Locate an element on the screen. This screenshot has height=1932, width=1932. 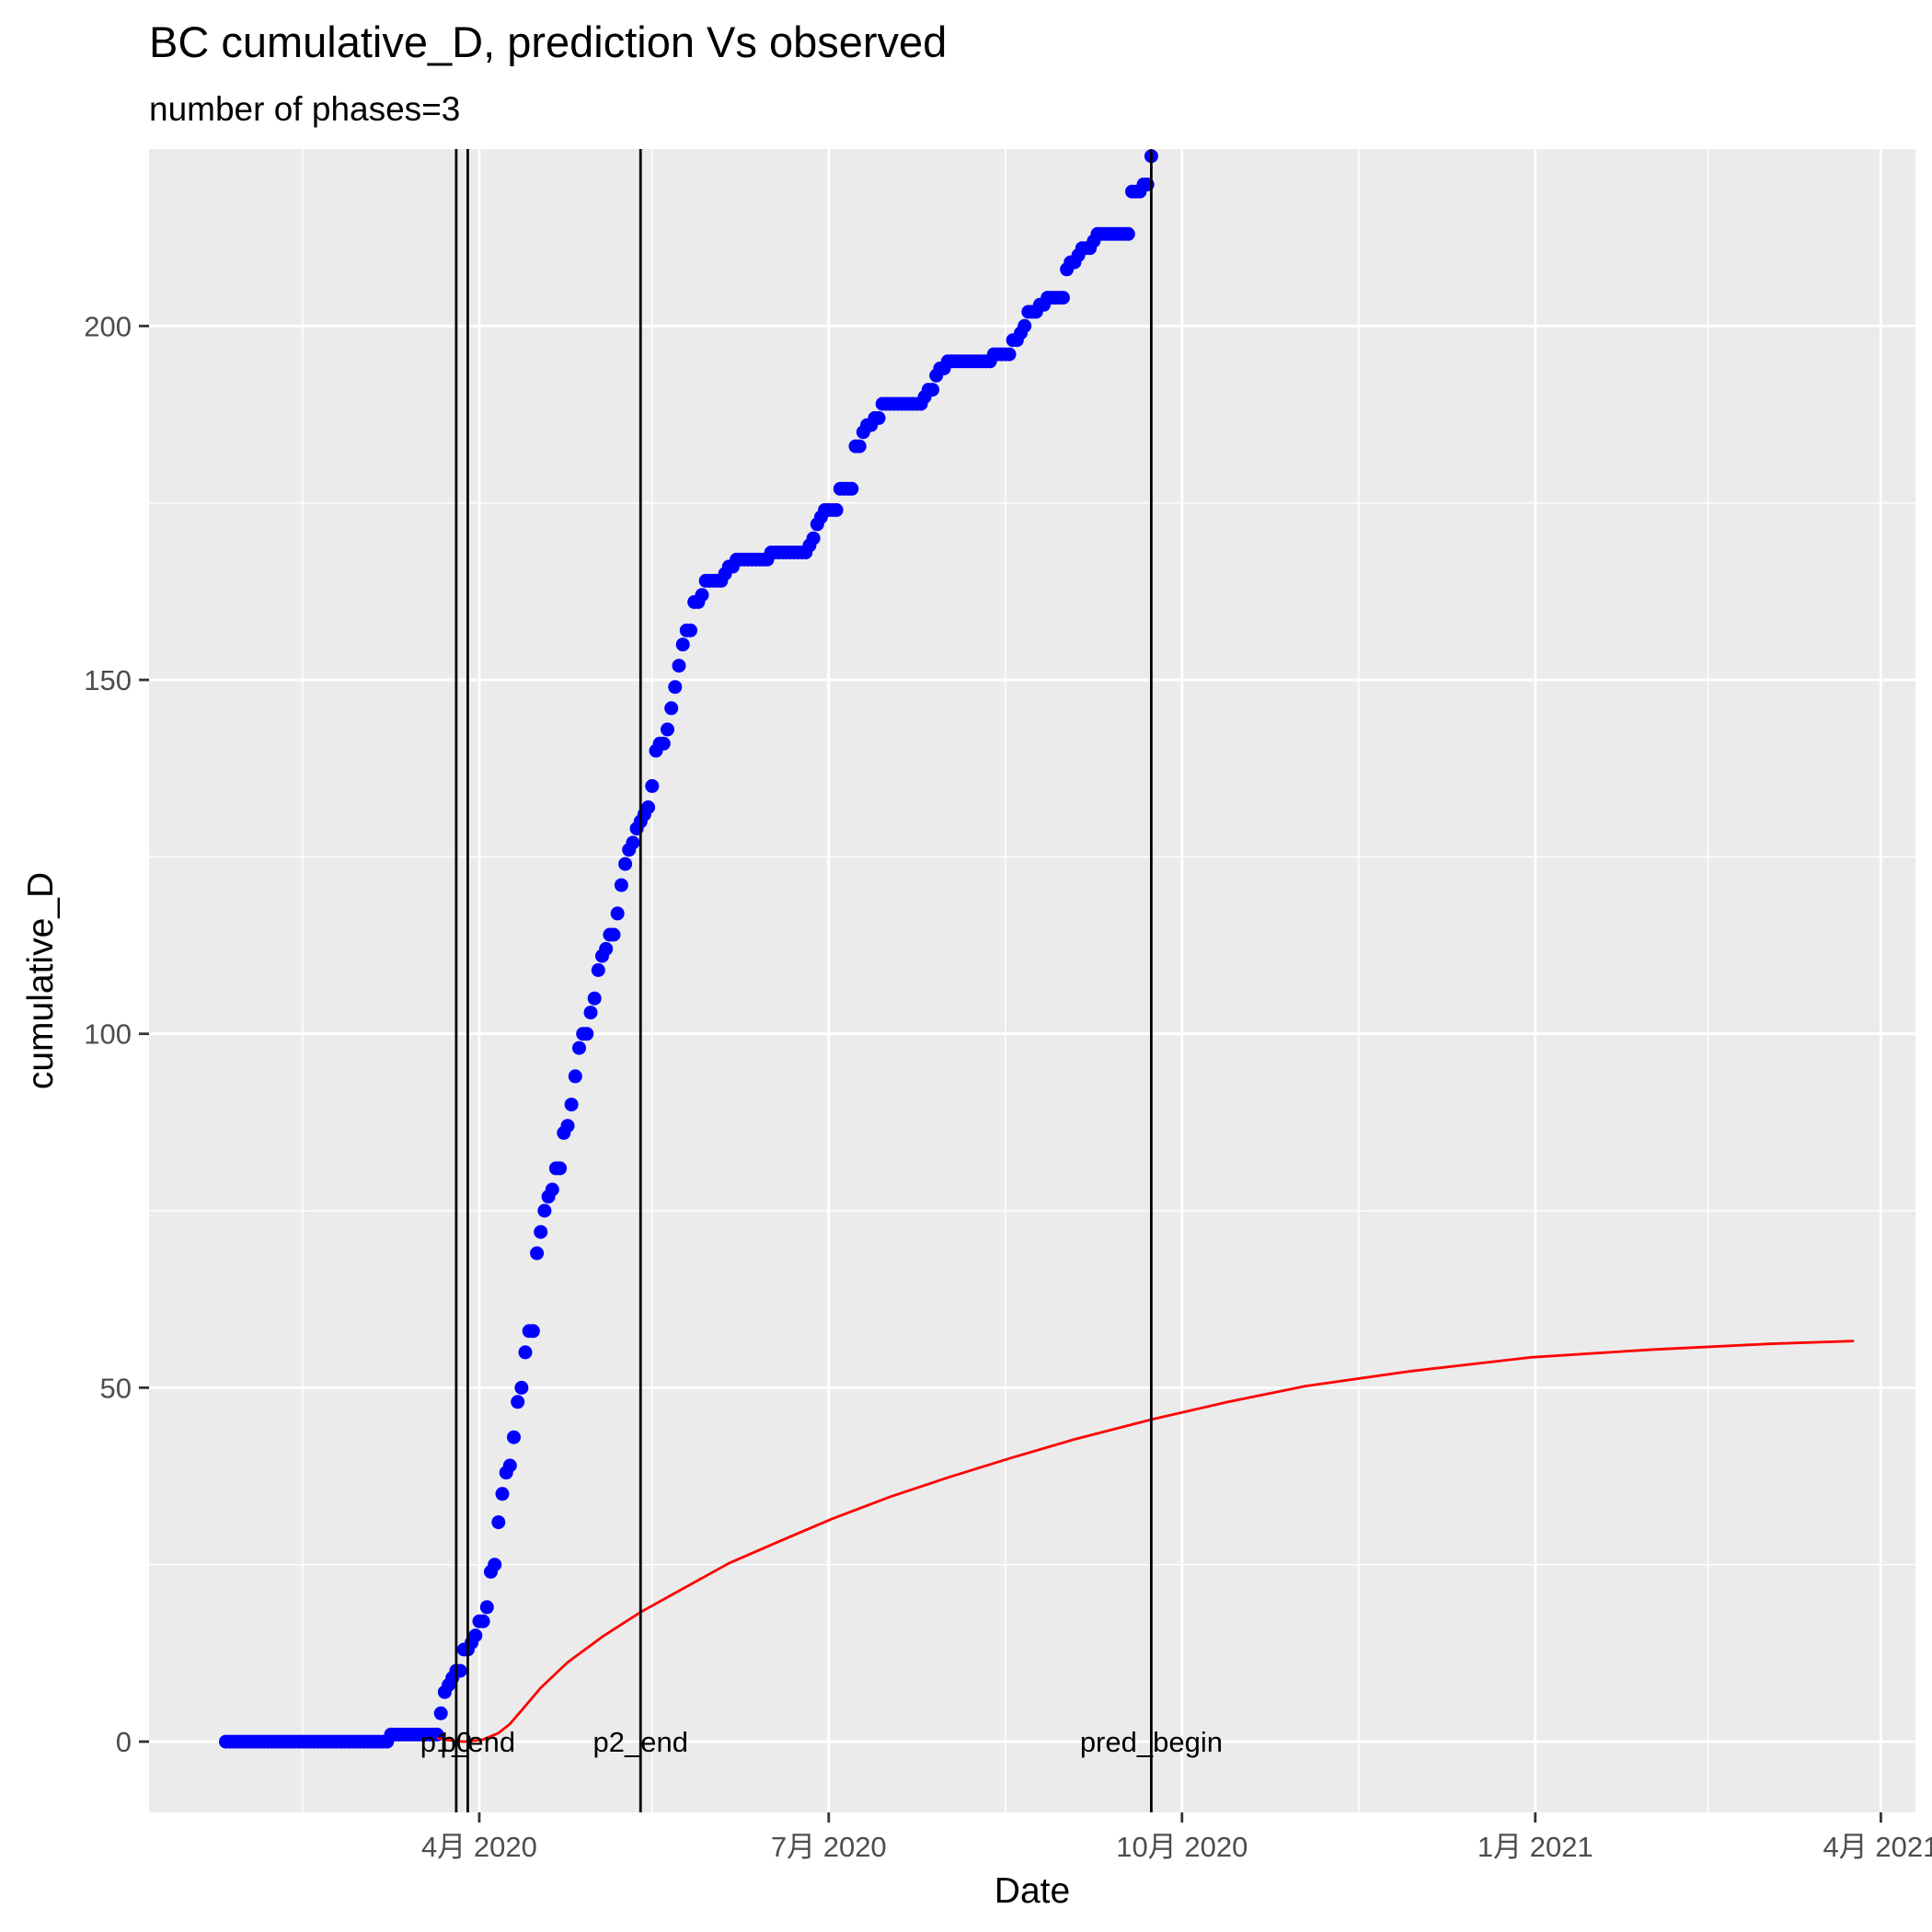
y-tick-label: 50 is located at coordinates (116, 1388).